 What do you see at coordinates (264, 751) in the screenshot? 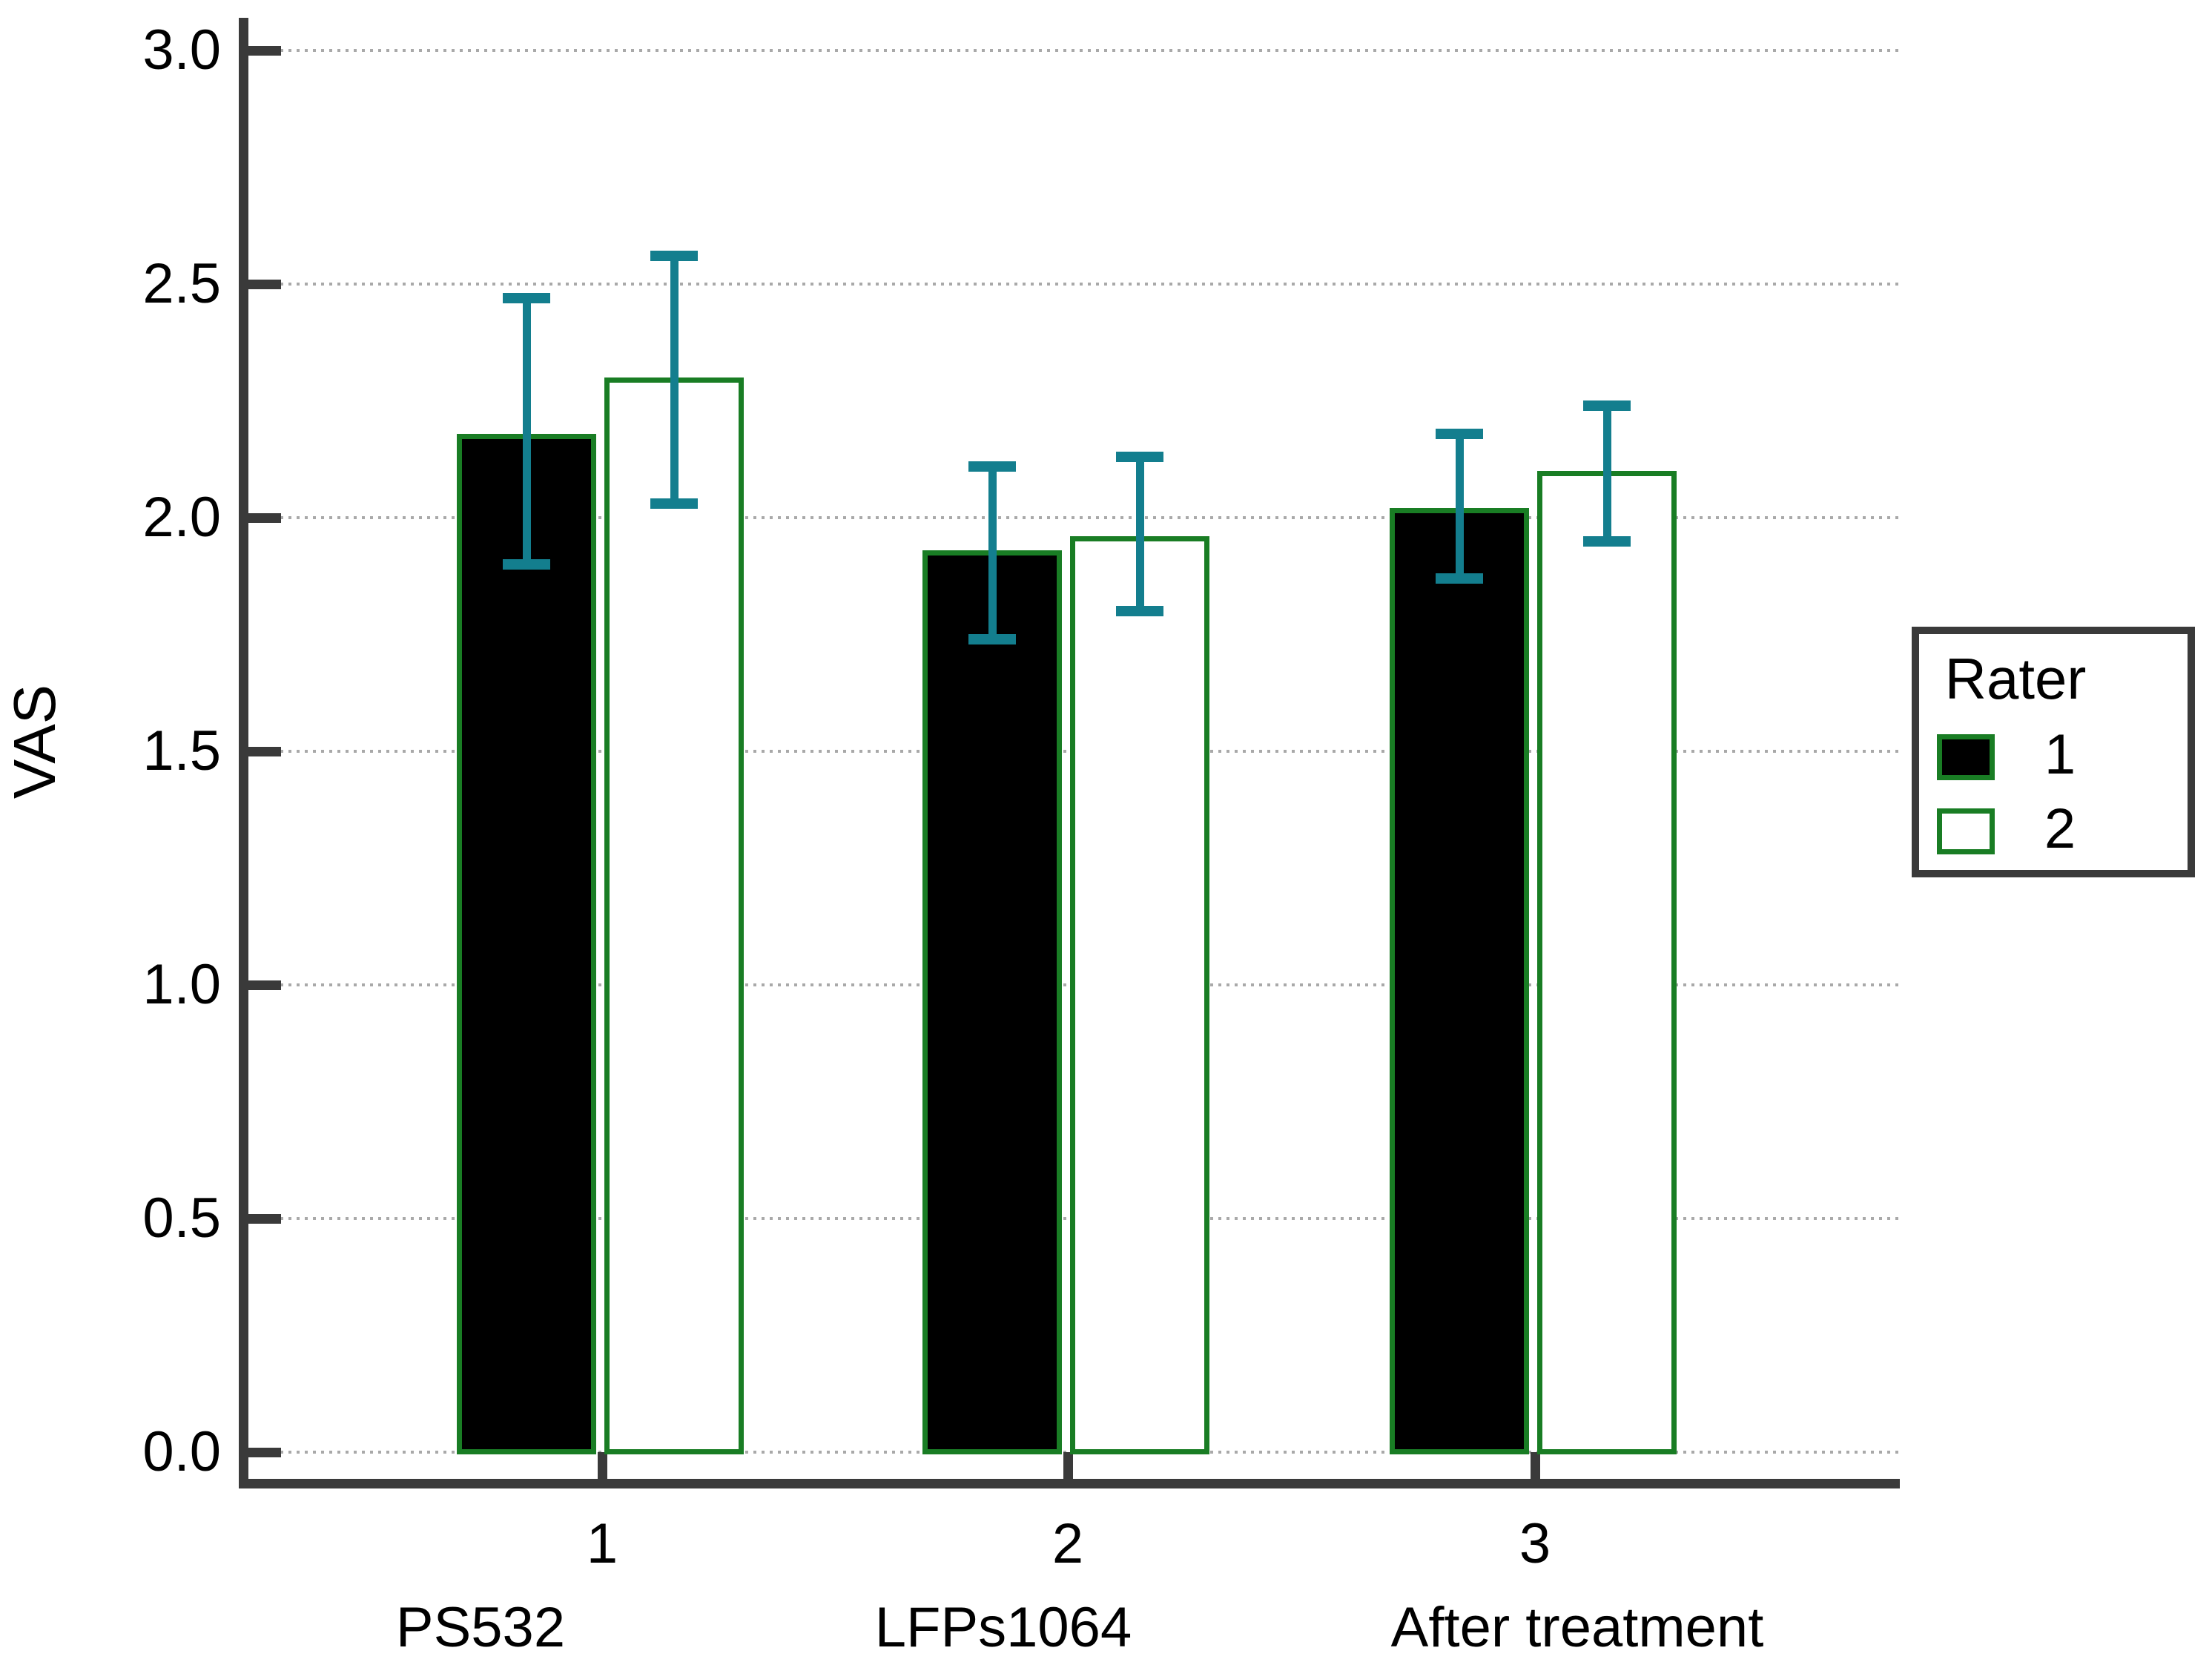
I see `y-tick-1.5` at bounding box center [264, 751].